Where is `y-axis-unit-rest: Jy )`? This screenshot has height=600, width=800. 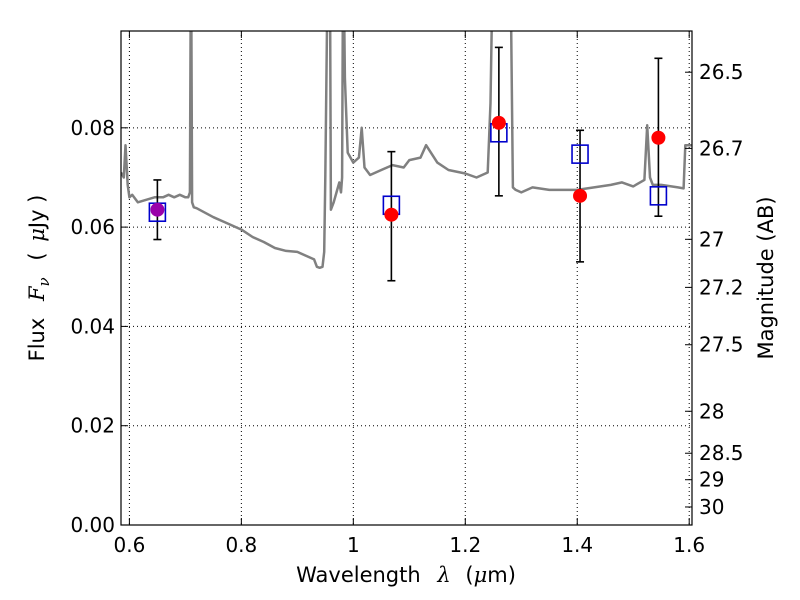
y-axis-unit-rest: Jy ) is located at coordinates (37, 213).